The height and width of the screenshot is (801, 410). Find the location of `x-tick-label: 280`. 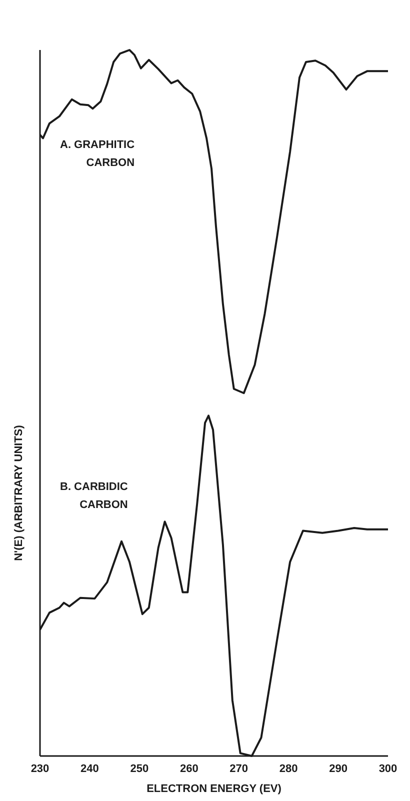

x-tick-label: 280 is located at coordinates (288, 768).